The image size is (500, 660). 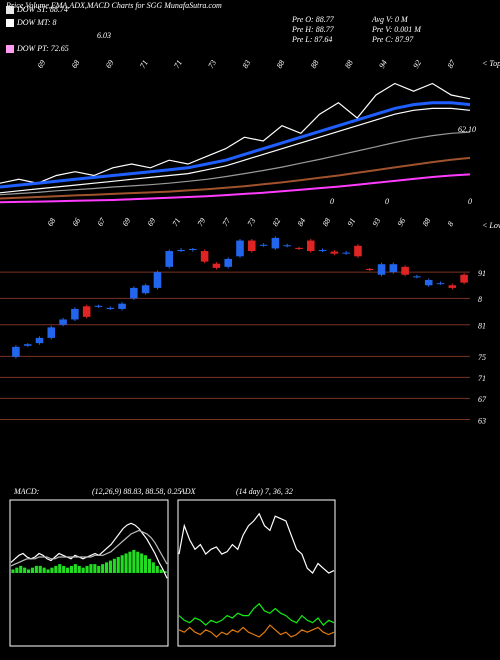 What do you see at coordinates (392, 39) in the screenshot?
I see `stat-label: Pre C: 87.97` at bounding box center [392, 39].